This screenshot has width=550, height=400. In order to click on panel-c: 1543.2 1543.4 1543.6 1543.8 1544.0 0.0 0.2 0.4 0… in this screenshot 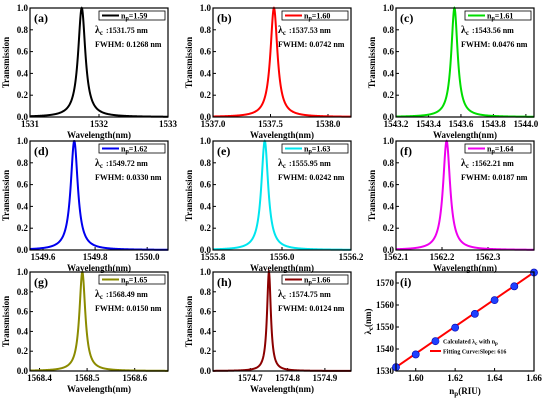, I will do `click(453, 71)`.